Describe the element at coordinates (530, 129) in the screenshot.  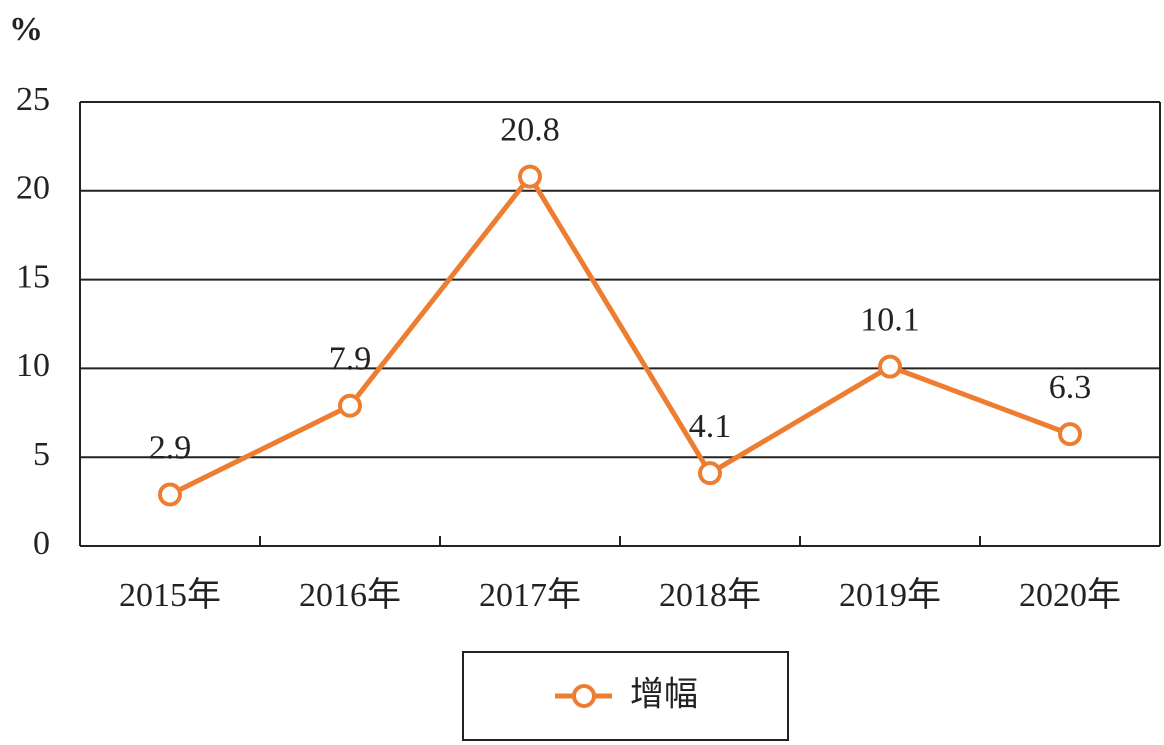
I see `data-label: 20.8` at that location.